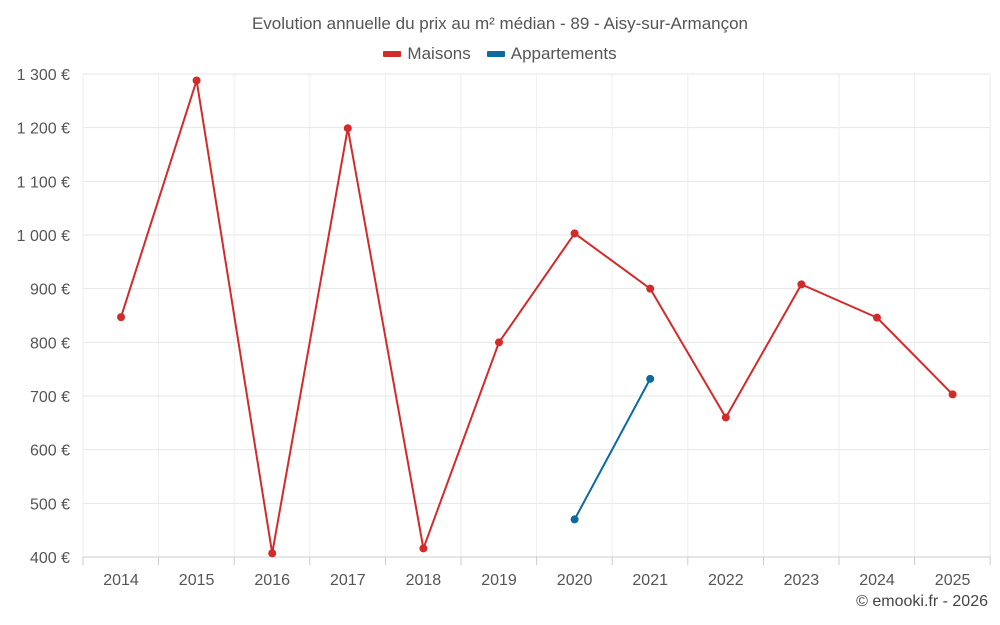 This screenshot has height=625, width=1000. Describe the element at coordinates (121, 580) in the screenshot. I see `x-tick-label: 2014` at that location.